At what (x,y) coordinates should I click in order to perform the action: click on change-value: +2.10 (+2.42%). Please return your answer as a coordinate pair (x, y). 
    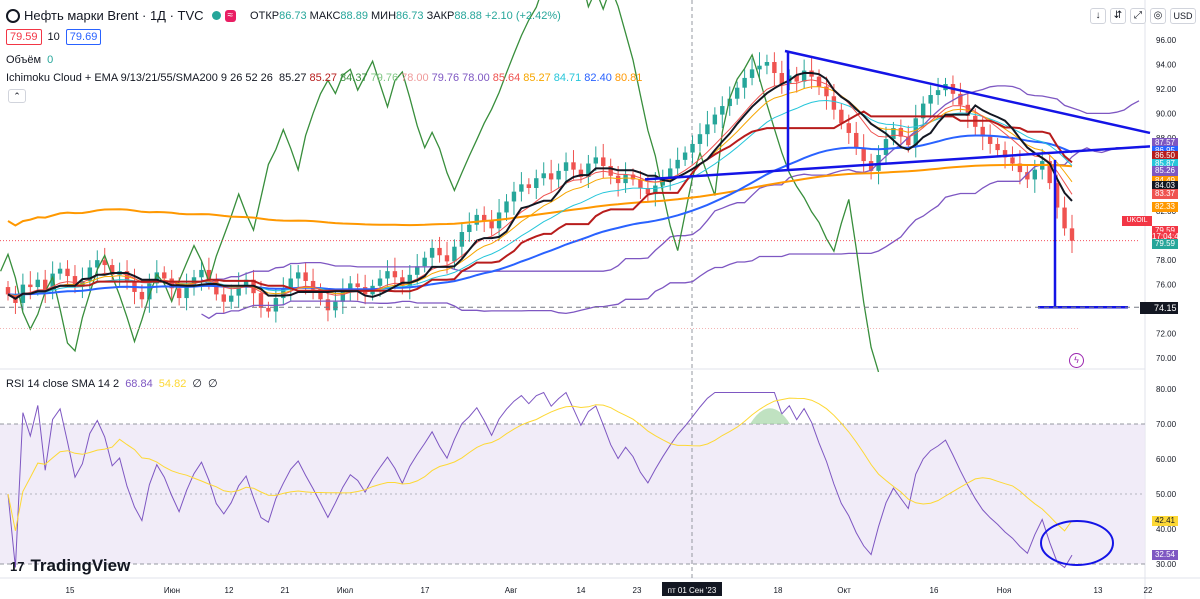
    Looking at the image, I should click on (522, 15).